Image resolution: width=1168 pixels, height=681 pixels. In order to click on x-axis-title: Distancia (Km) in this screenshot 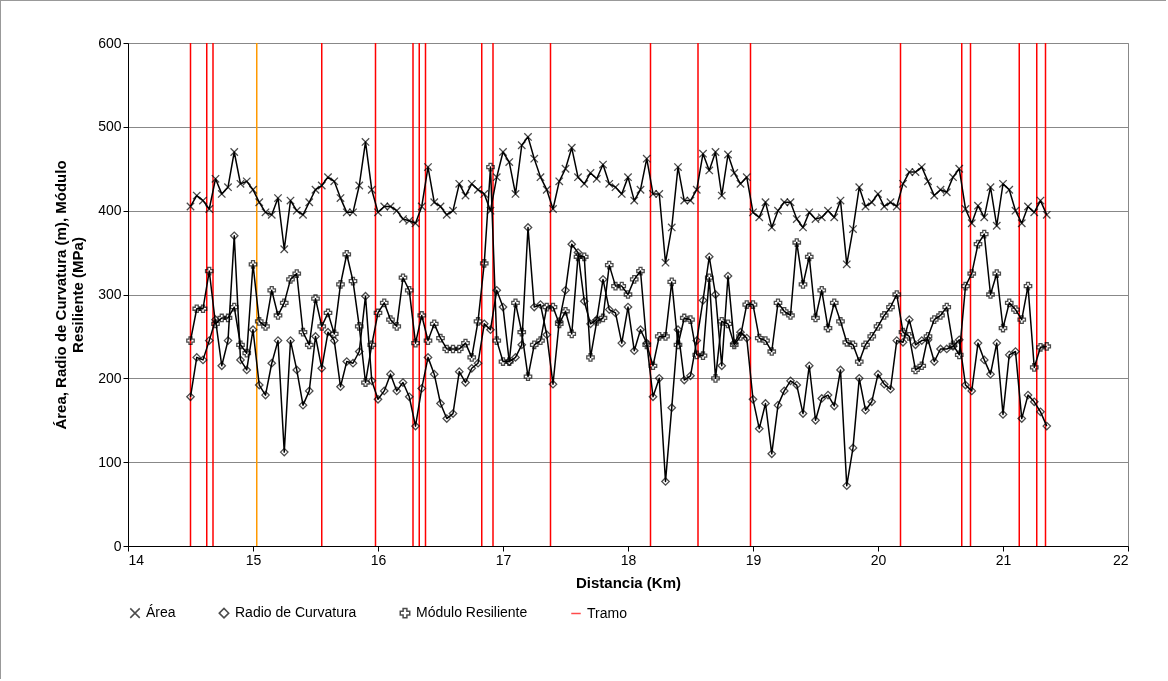, I will do `click(628, 582)`.